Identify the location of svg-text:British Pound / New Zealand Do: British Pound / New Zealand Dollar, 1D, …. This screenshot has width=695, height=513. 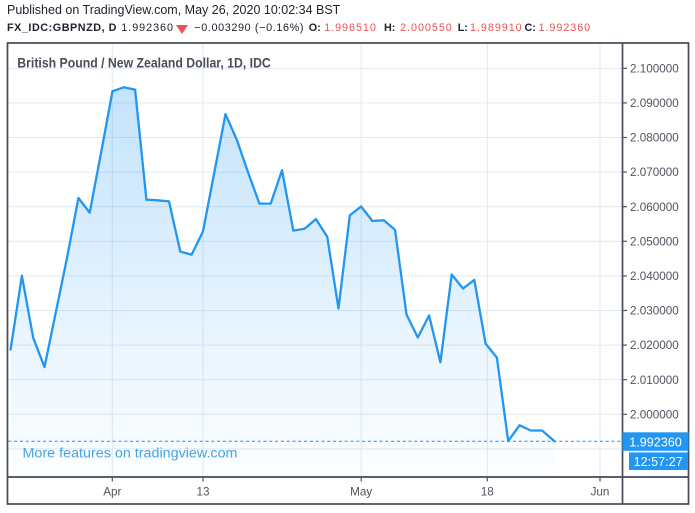
(144, 63).